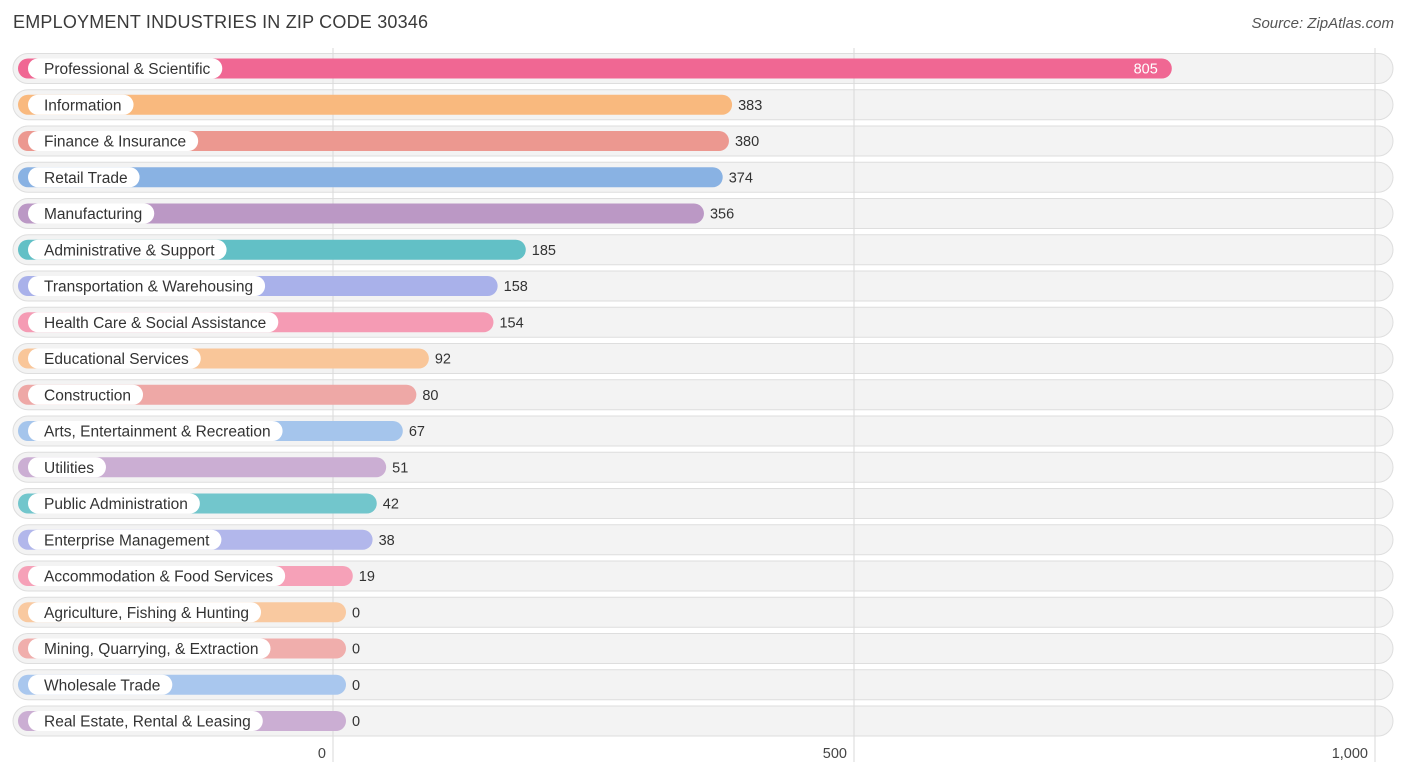 The height and width of the screenshot is (776, 1406). I want to click on category-label: Real Estate, Rental & Leasing, so click(147, 722).